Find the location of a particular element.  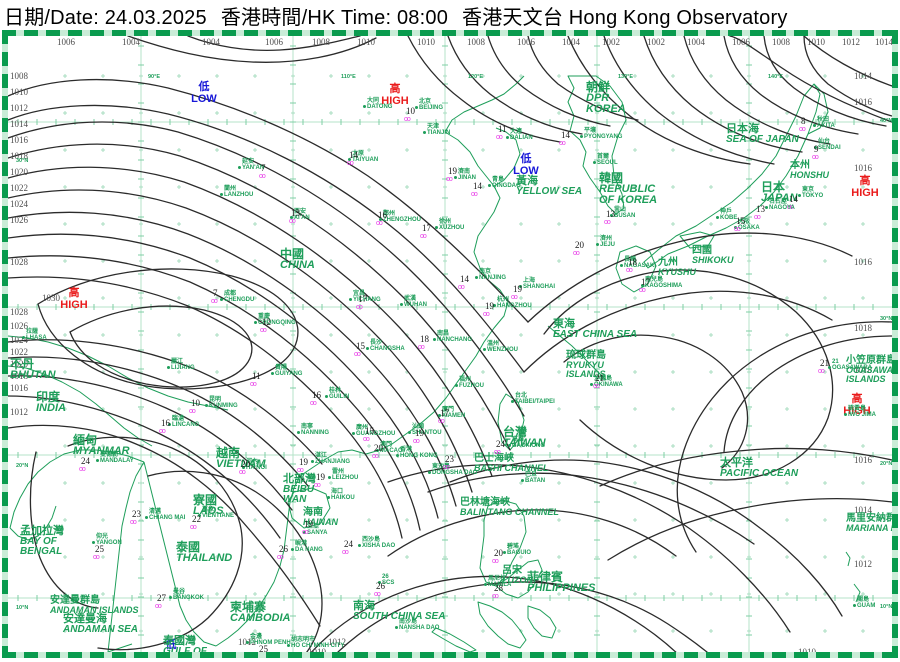

isobar-label: 1004 is located at coordinates (571, 42).